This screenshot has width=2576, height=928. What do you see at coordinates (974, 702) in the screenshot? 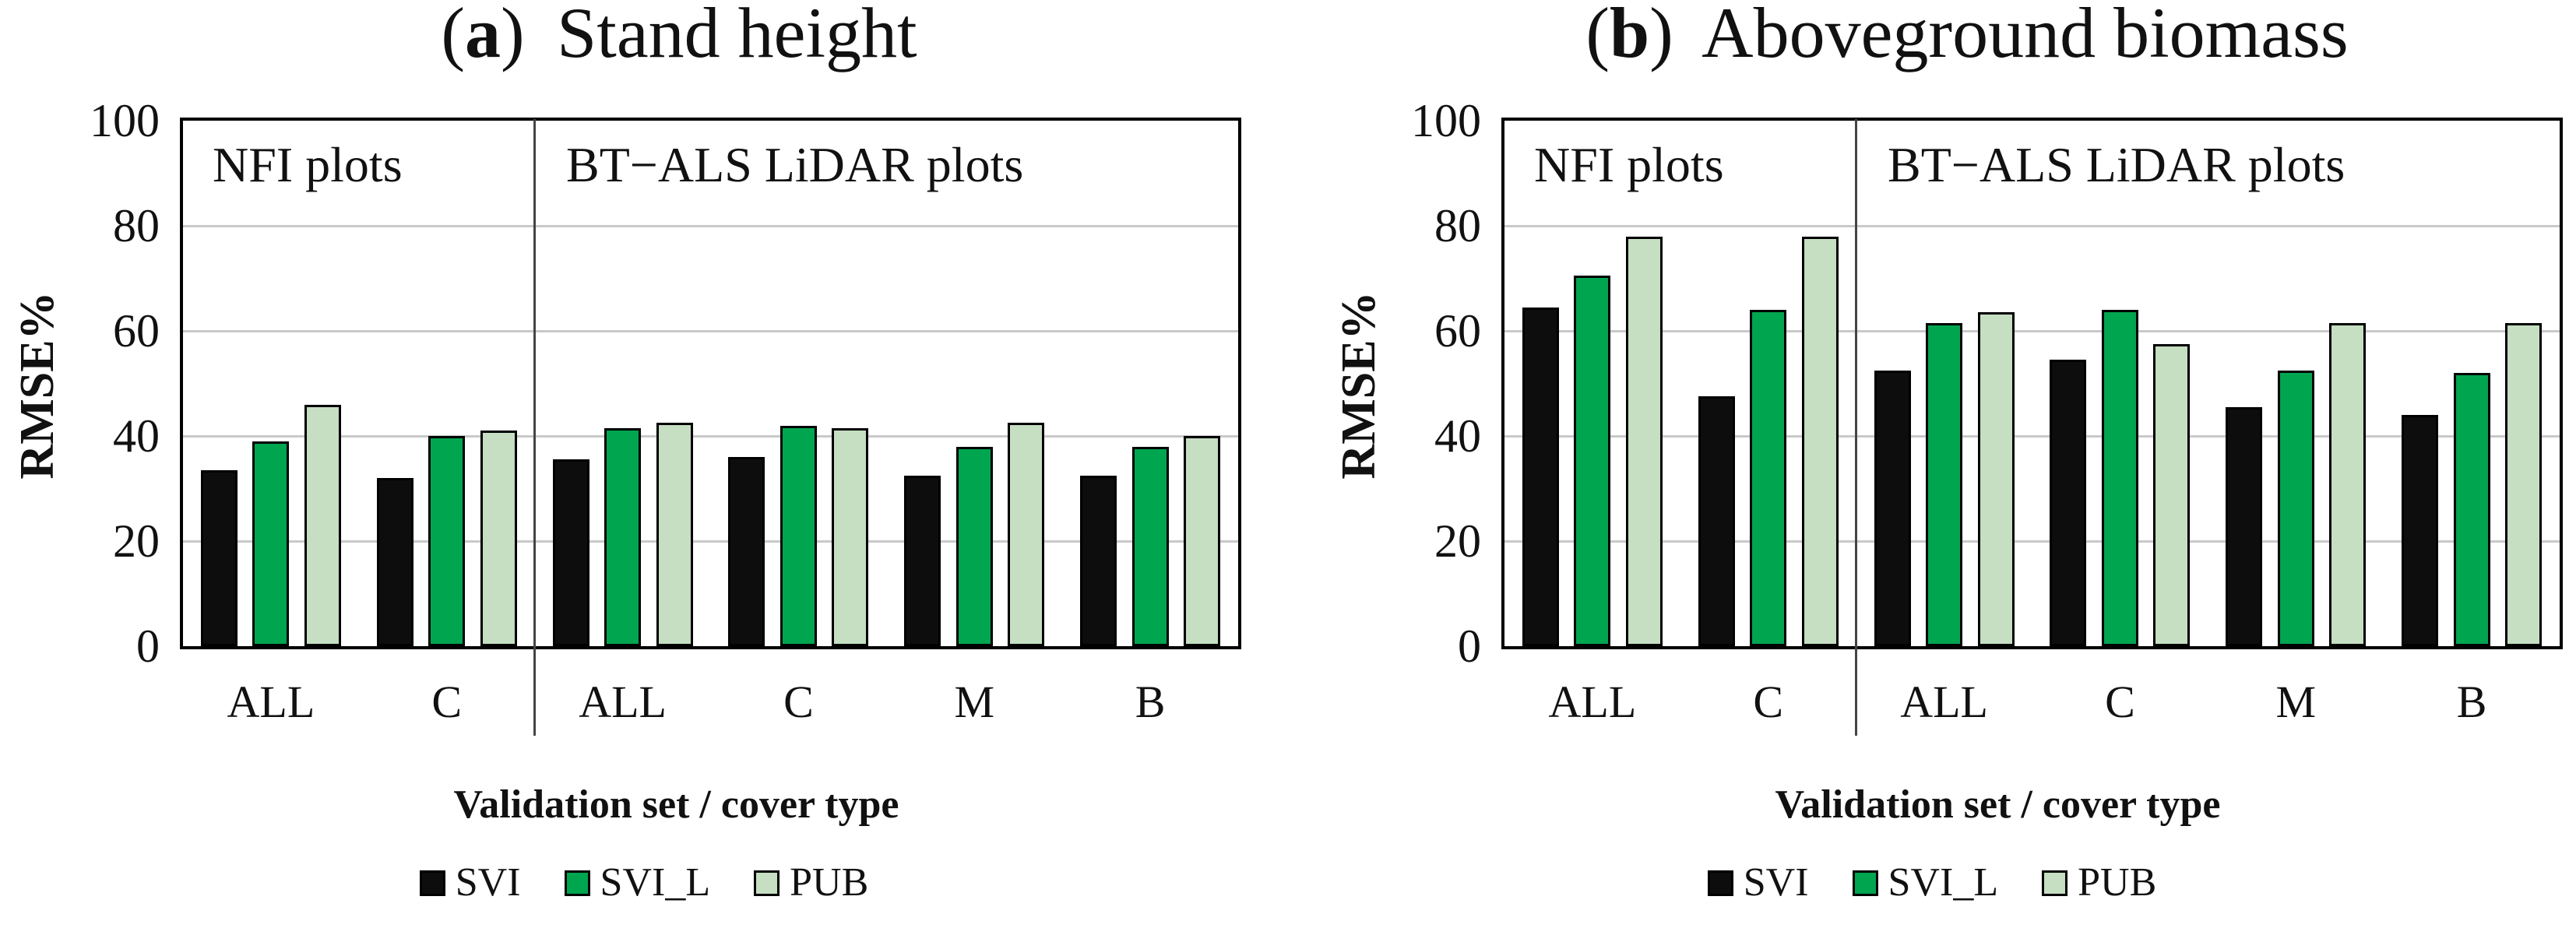
I see `x-category-label-m-4: M` at bounding box center [974, 702].